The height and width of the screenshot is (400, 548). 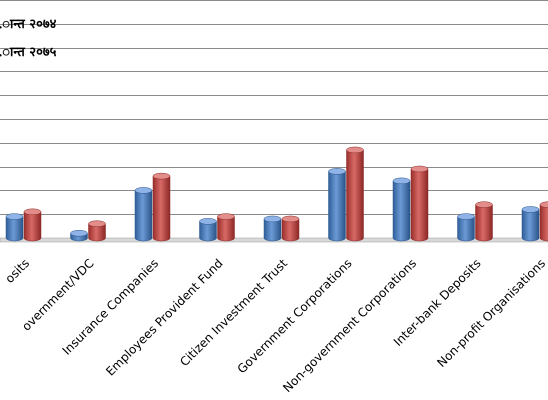 I want to click on x-tick-label: Government Corporations, so click(x=295, y=316).